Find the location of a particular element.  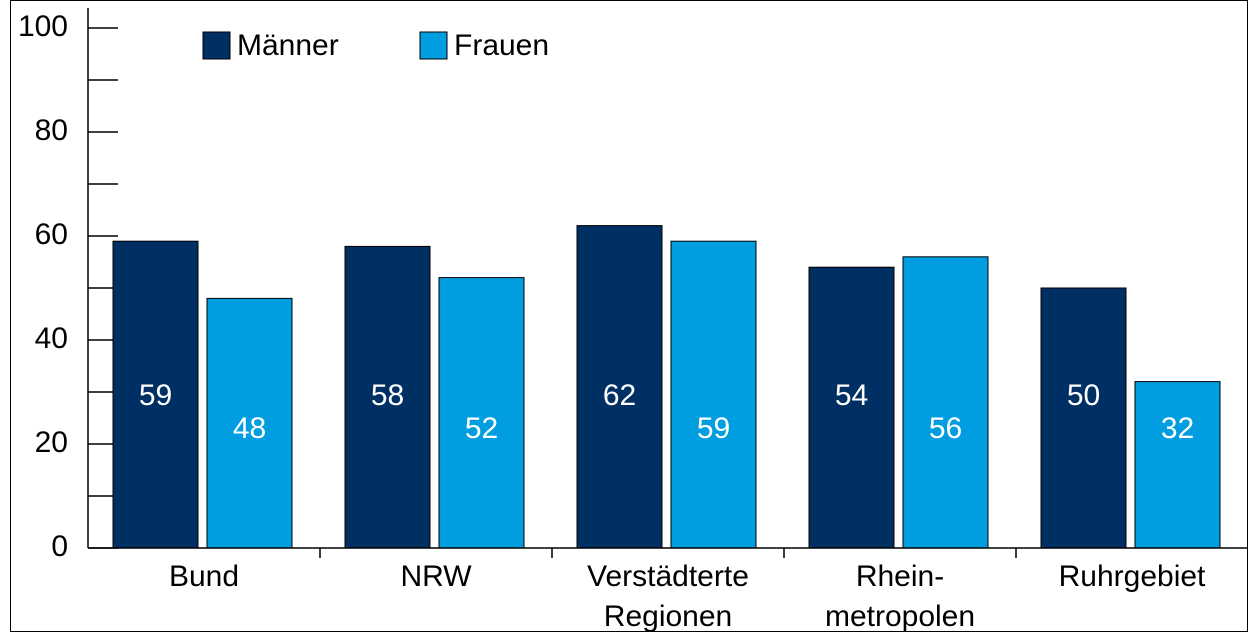

x-tick-label: NRW is located at coordinates (436, 576).